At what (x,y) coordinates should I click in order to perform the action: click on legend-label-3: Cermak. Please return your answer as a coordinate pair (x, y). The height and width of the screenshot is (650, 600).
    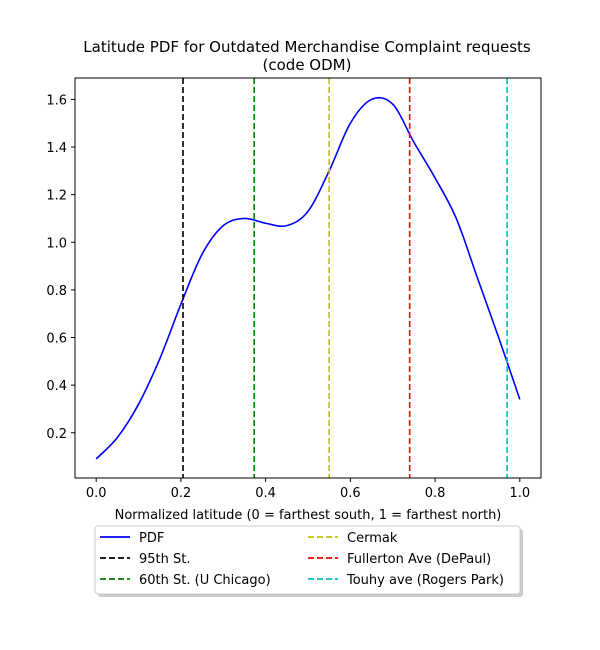
    Looking at the image, I should click on (372, 538).